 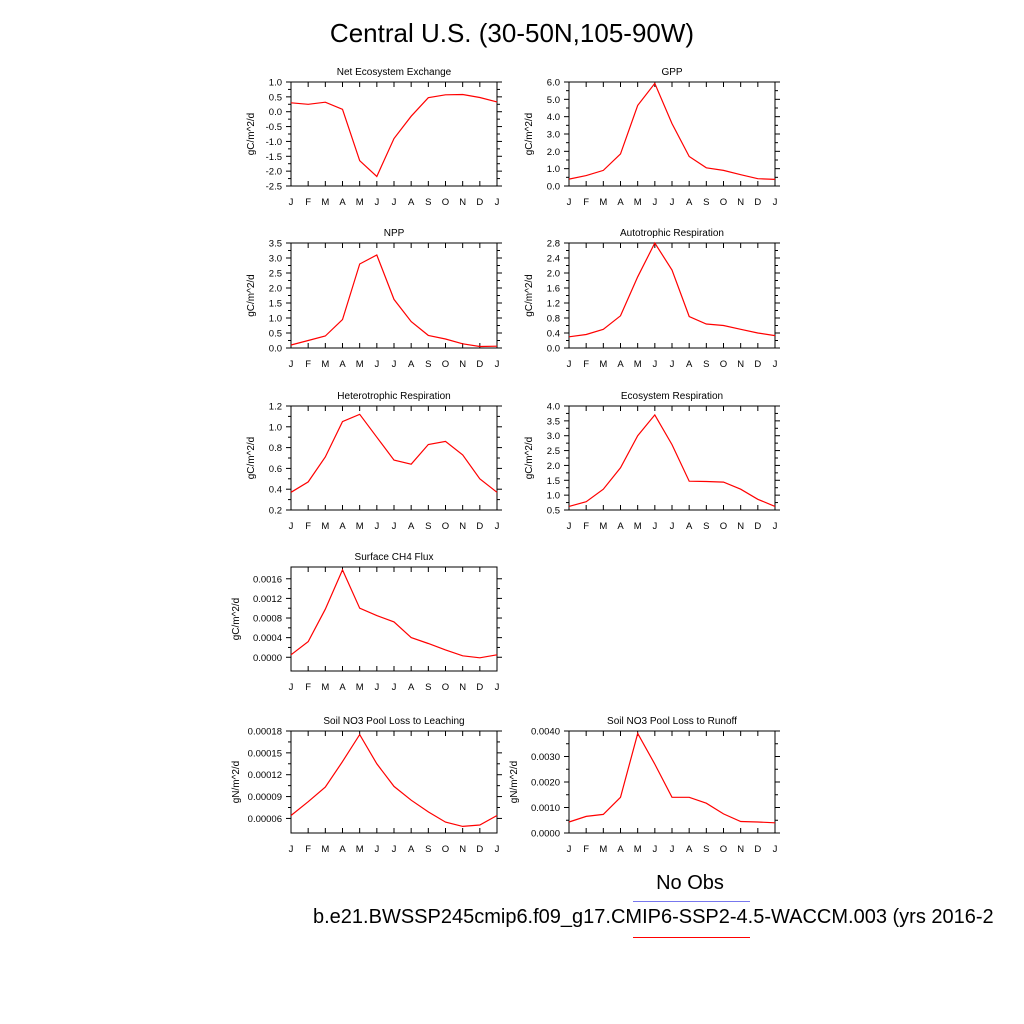 I want to click on y-tick-label: 0.0030, so click(x=545, y=757).